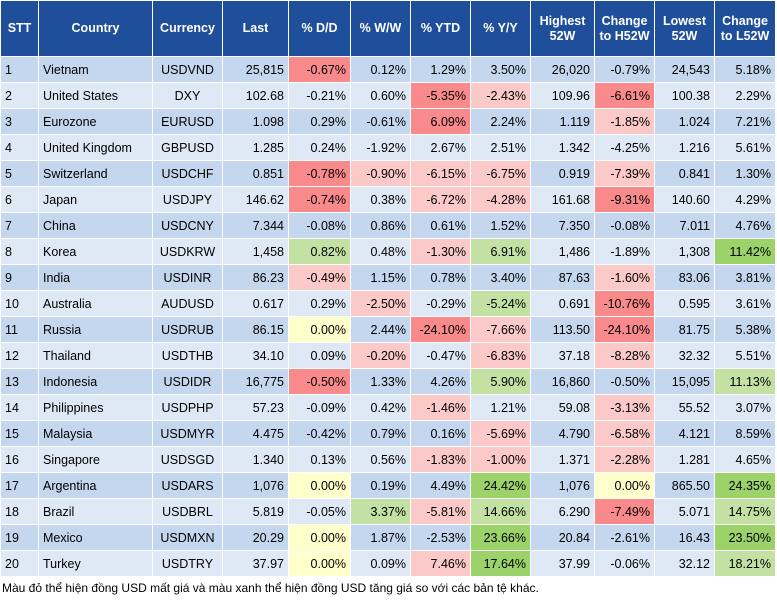 The height and width of the screenshot is (602, 777). What do you see at coordinates (255, 173) in the screenshot?
I see `table-cell: 0.851` at bounding box center [255, 173].